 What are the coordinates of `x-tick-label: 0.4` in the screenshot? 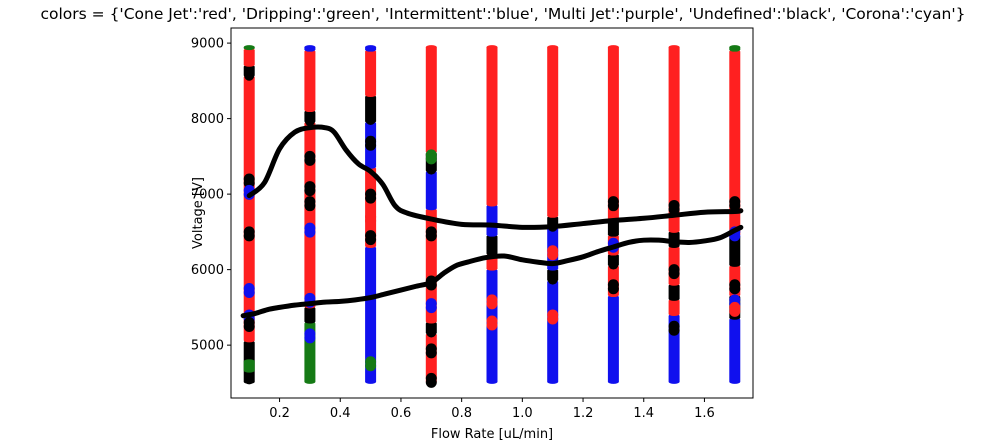 It's located at (340, 413).